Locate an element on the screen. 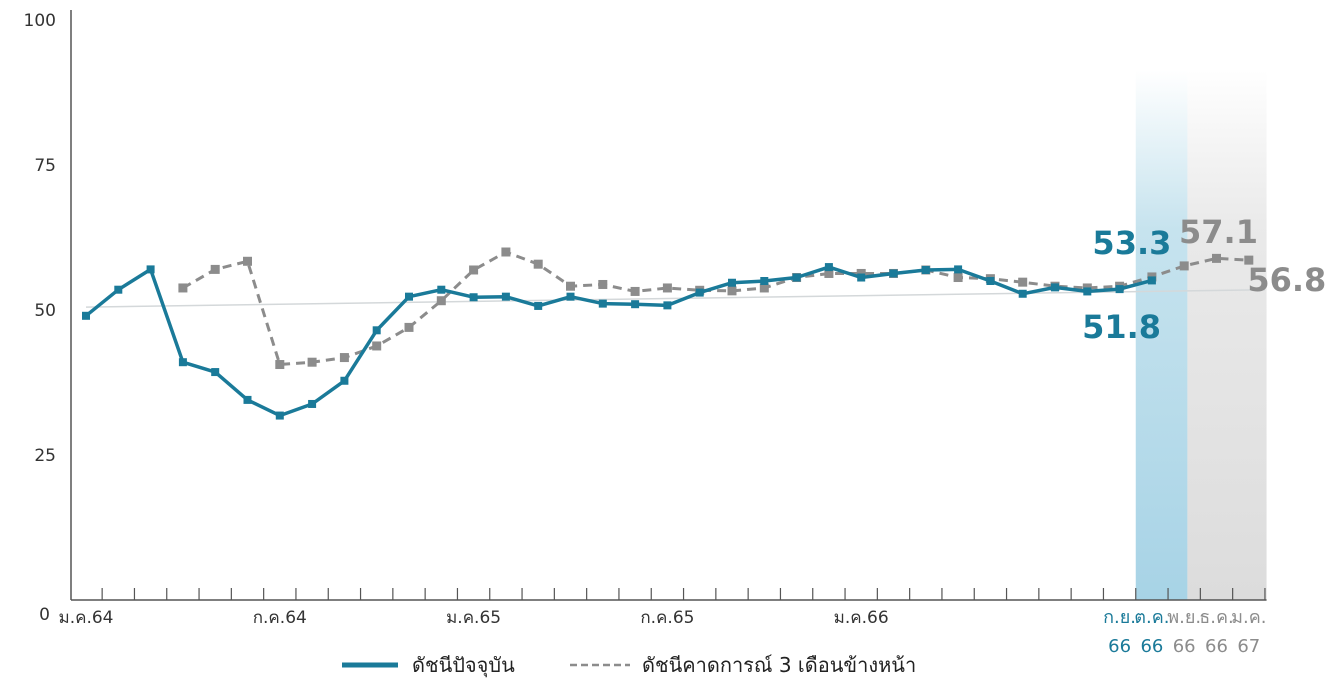  legend-label-forecast: ดัชนีคาดการณ์ 3 เดือนข้างหน้า is located at coordinates (779, 665).